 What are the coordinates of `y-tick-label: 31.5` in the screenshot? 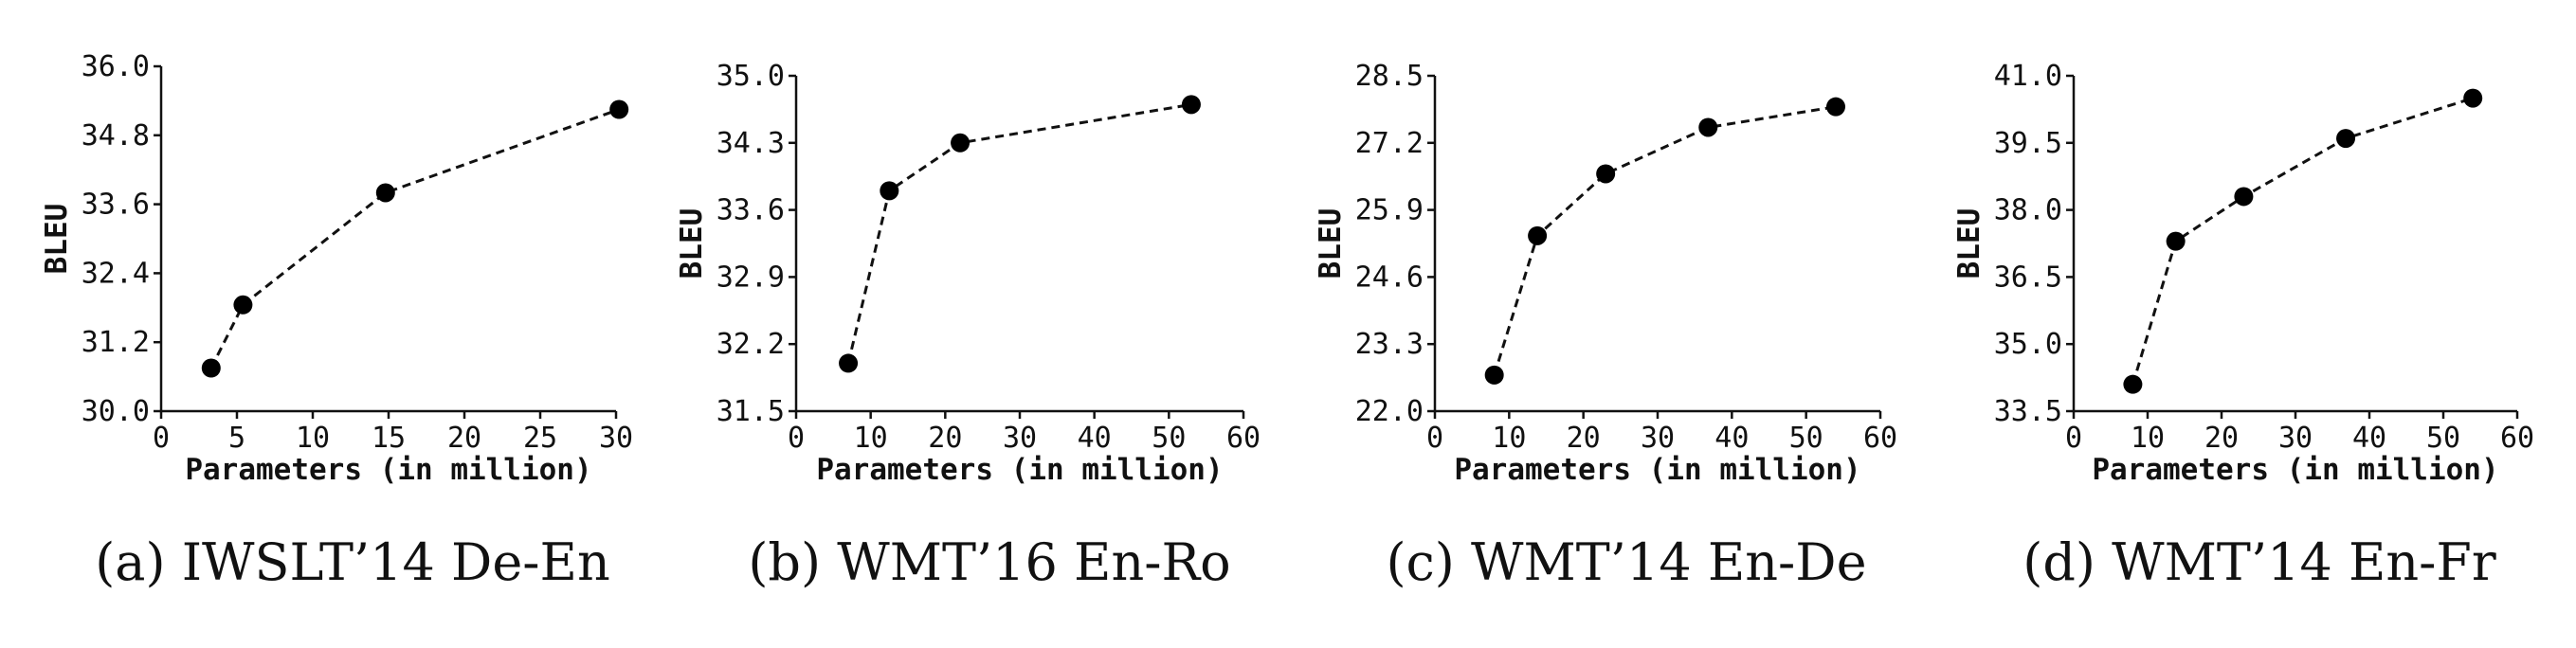 It's located at (751, 411).